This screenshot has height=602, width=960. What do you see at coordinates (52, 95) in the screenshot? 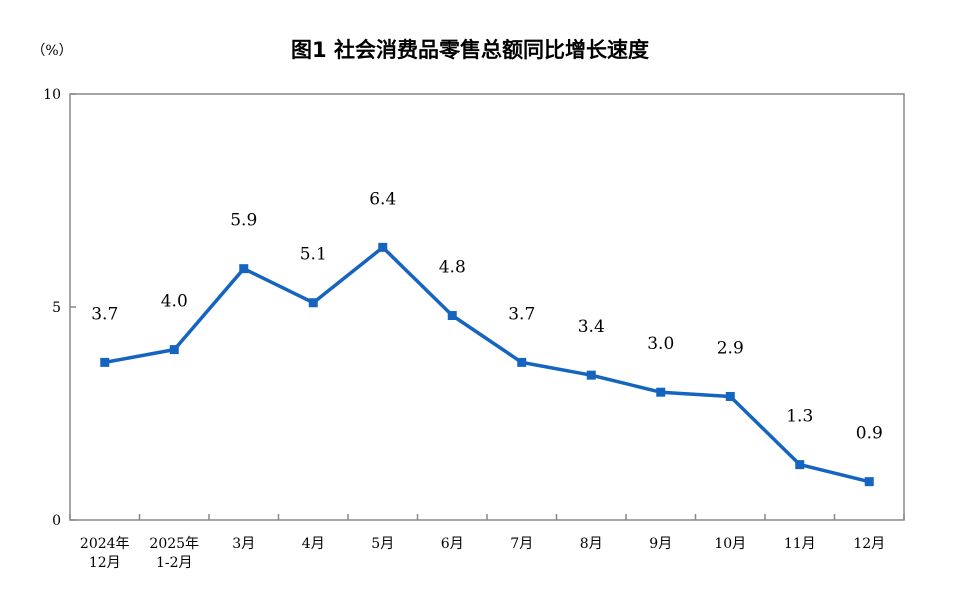
I see `y-tick-label: 10` at bounding box center [52, 95].